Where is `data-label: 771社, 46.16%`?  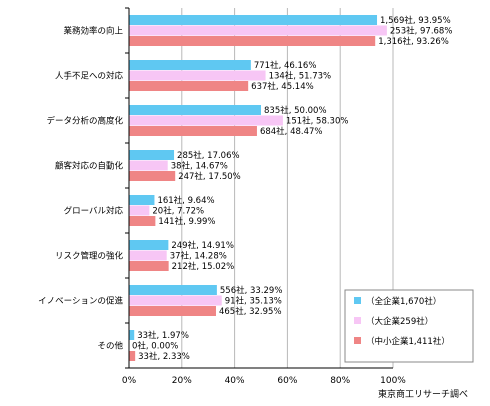
data-label: 771社, 46.16% is located at coordinates (285, 65).